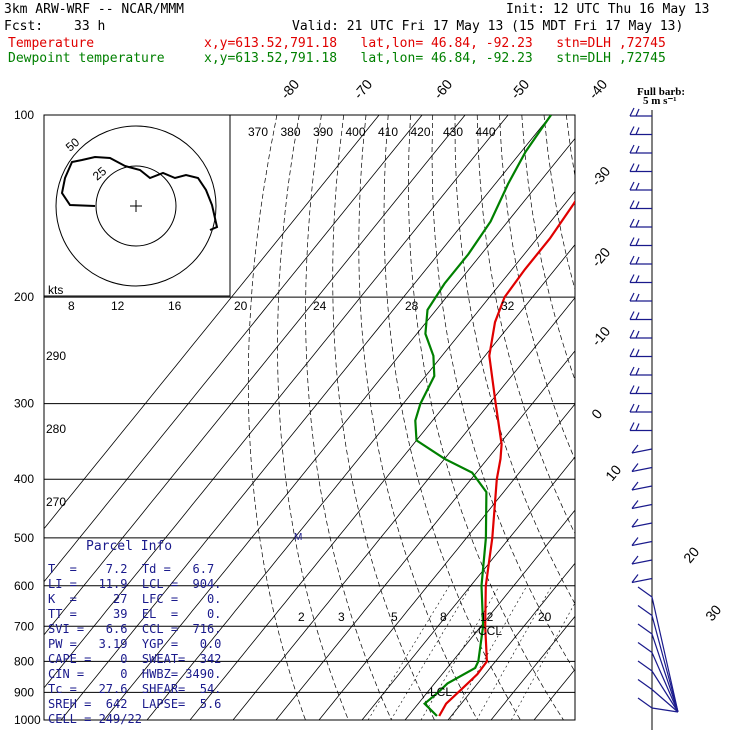 The width and height of the screenshot is (740, 740). I want to click on barb-legend-title: Full barb:, so click(661, 92).